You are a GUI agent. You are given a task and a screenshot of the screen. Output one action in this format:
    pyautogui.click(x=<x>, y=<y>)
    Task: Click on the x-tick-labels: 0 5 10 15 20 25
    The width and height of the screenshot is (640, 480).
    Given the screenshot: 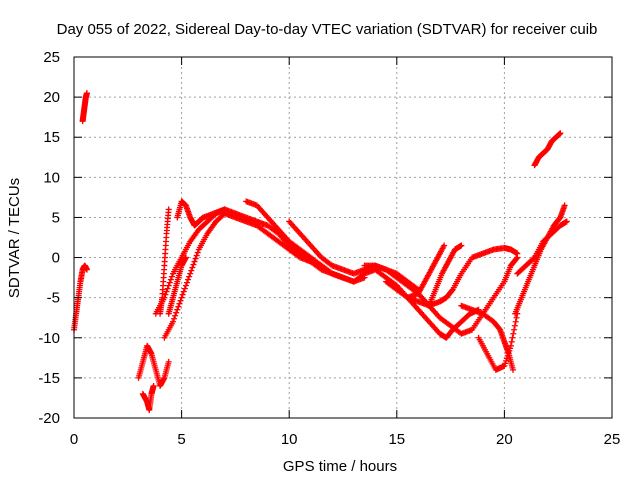 What is the action you would take?
    pyautogui.click(x=345, y=439)
    